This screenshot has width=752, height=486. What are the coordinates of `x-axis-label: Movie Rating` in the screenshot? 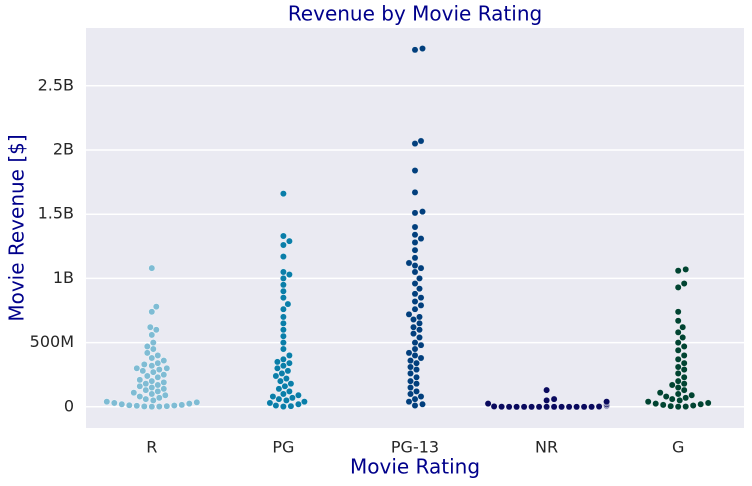 It's located at (415, 467).